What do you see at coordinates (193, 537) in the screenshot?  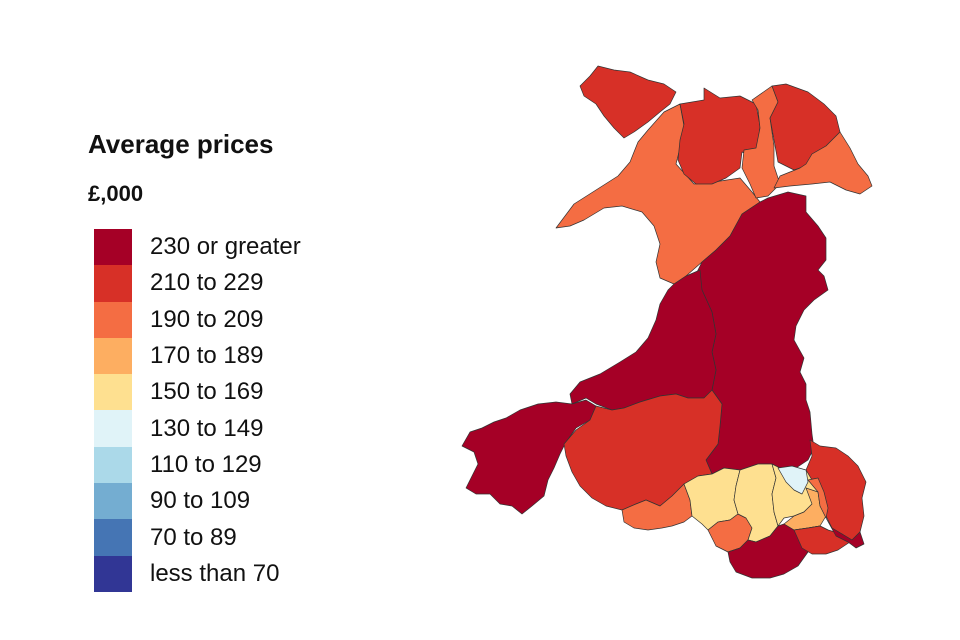 I see `legend-label: 70 to 89` at bounding box center [193, 537].